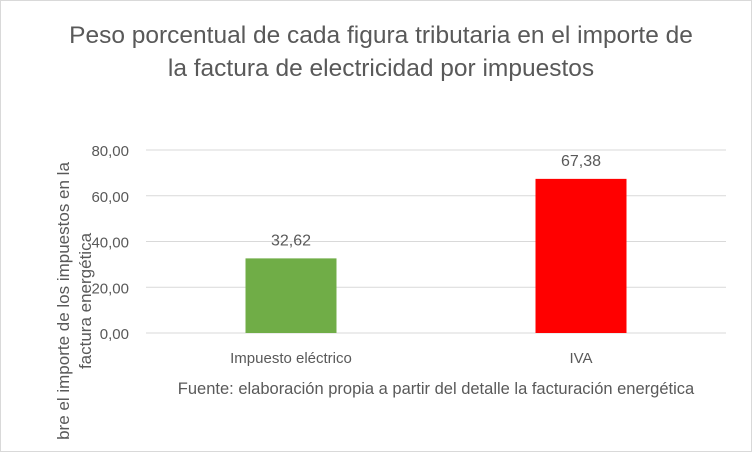  Describe the element at coordinates (110, 197) in the screenshot. I see `y-tick-label: 60,00` at that location.